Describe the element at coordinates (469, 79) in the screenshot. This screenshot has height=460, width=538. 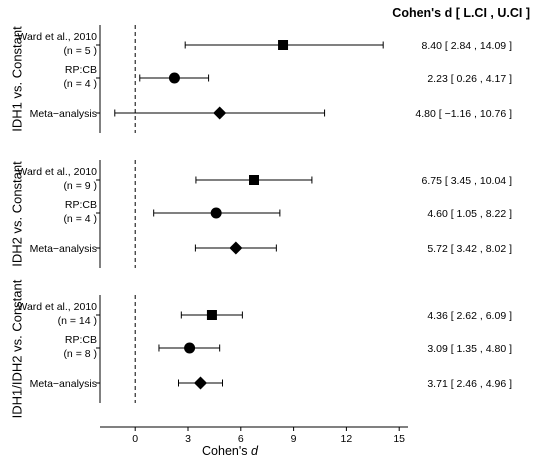
I see `effect-size-value: 2.23 [ 0.26 , 4.17 ]` at that location.